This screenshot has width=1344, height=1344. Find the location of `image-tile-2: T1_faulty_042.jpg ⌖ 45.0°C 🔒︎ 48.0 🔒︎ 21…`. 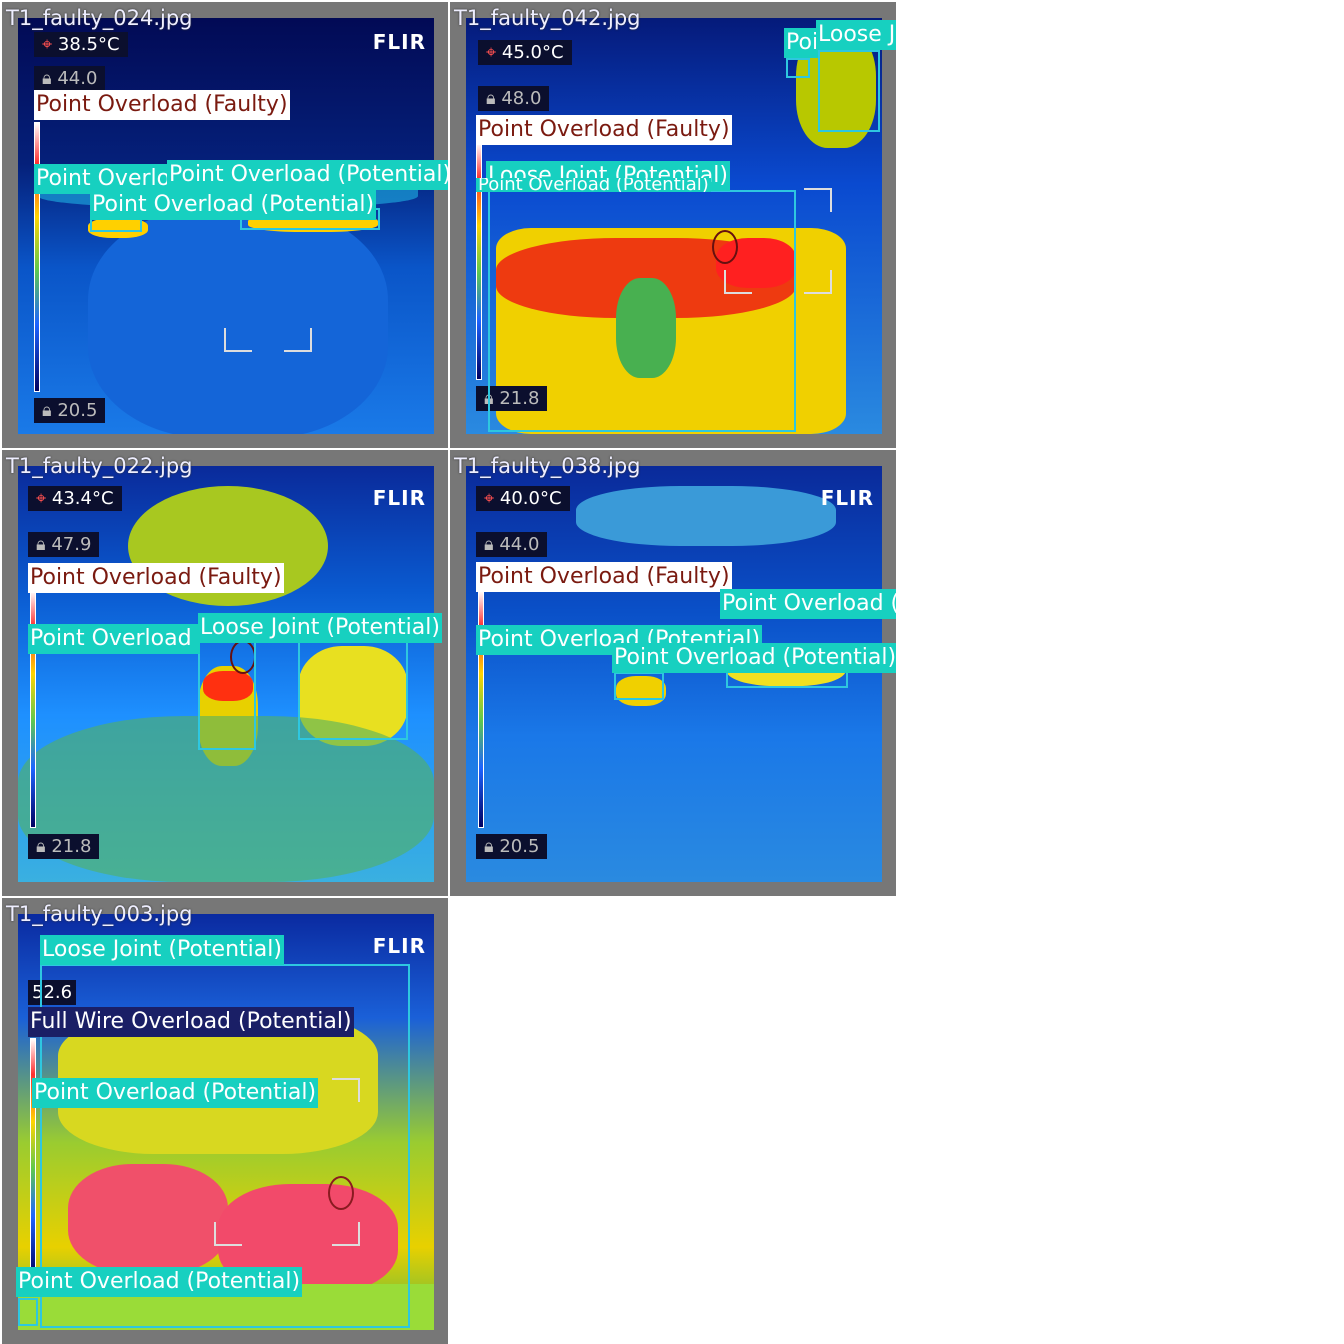

image-tile-2: T1_faulty_042.jpg ⌖ 45.0°C 🔒︎ 48.0 🔒︎ 21… is located at coordinates (673, 225).